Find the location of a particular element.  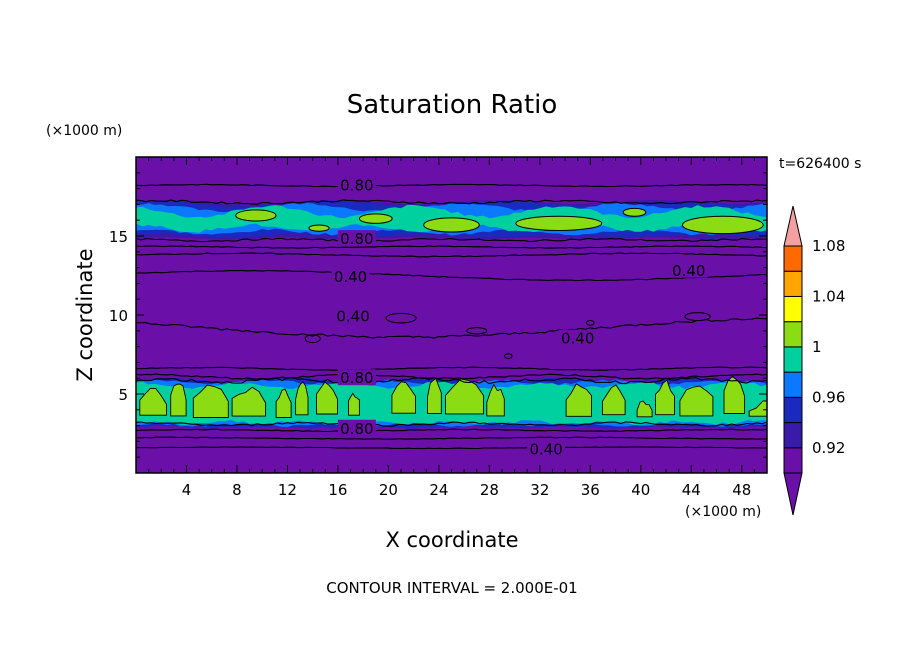

x-tick-label: 12 is located at coordinates (287, 490).